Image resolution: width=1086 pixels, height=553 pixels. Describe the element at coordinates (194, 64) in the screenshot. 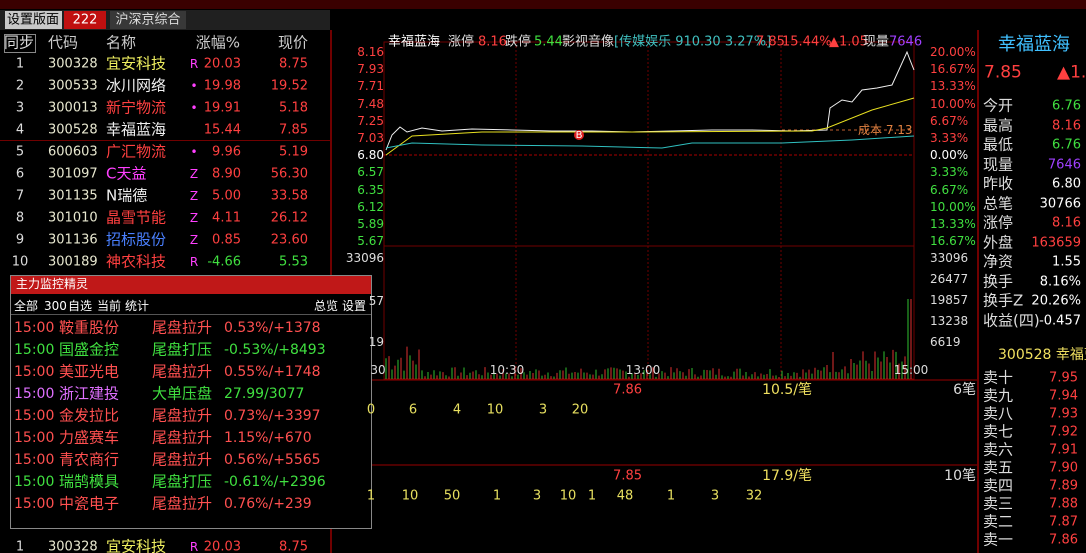

I see `stock-flag: R` at that location.